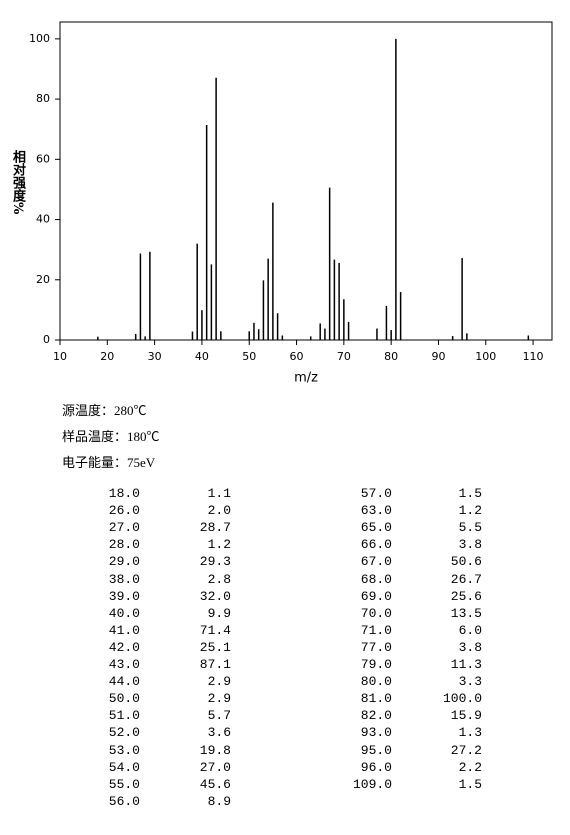 Image resolution: width=570 pixels, height=835 pixels. Describe the element at coordinates (215, 596) in the screenshot. I see `intensity-cell: 32.0` at that location.